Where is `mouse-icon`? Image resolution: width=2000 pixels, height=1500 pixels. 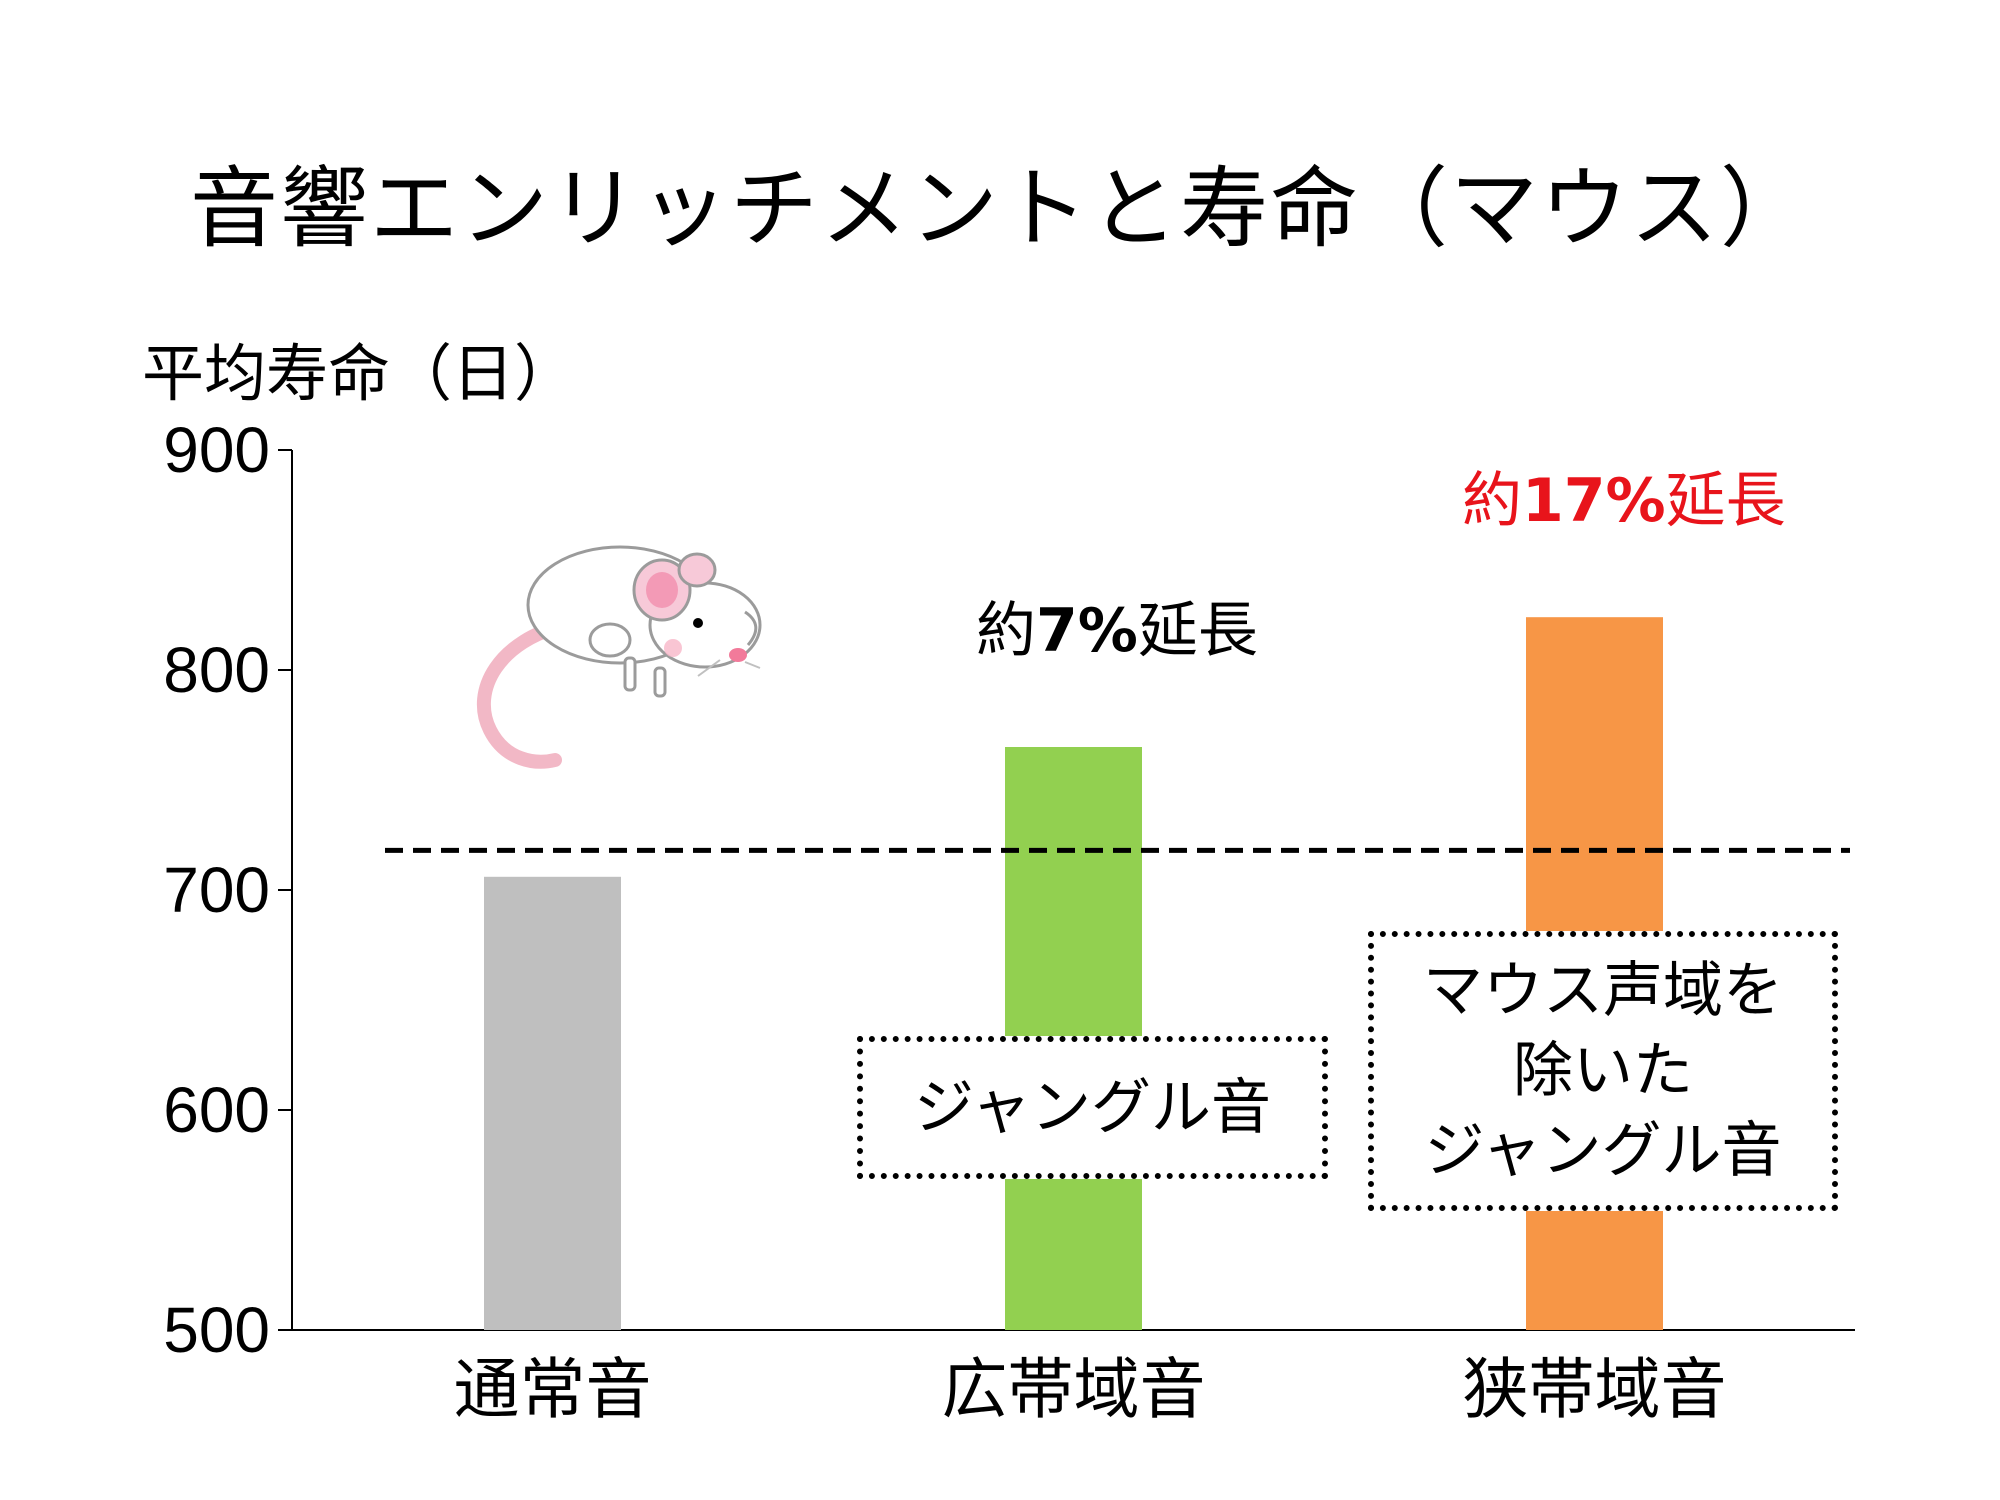
mouse-icon is located at coordinates (619, 657).